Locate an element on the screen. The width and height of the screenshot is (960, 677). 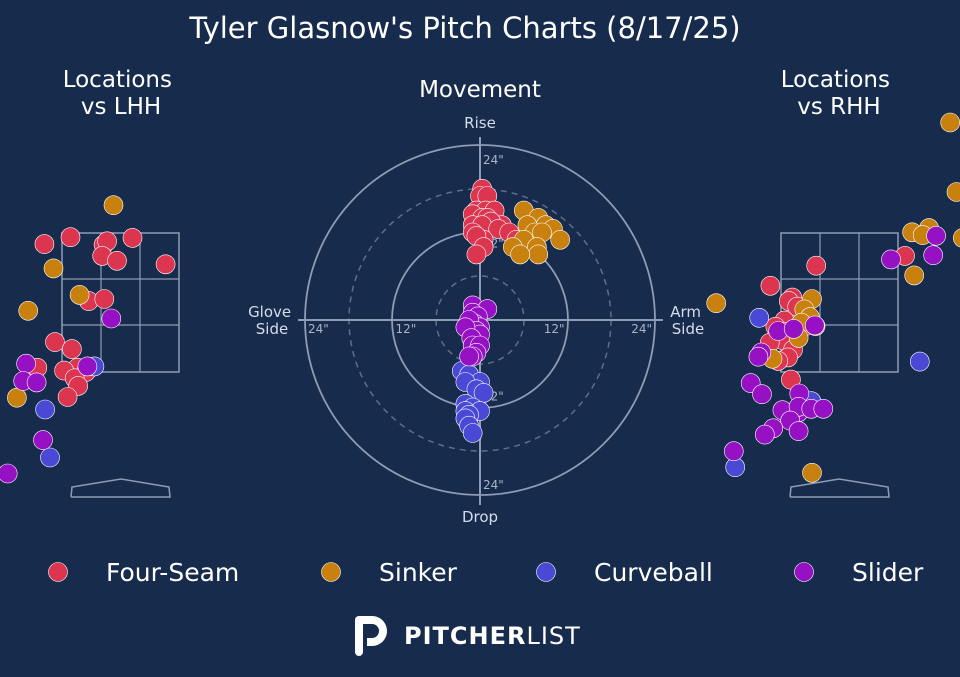
lhh-pitch-points is located at coordinates (88, 339).